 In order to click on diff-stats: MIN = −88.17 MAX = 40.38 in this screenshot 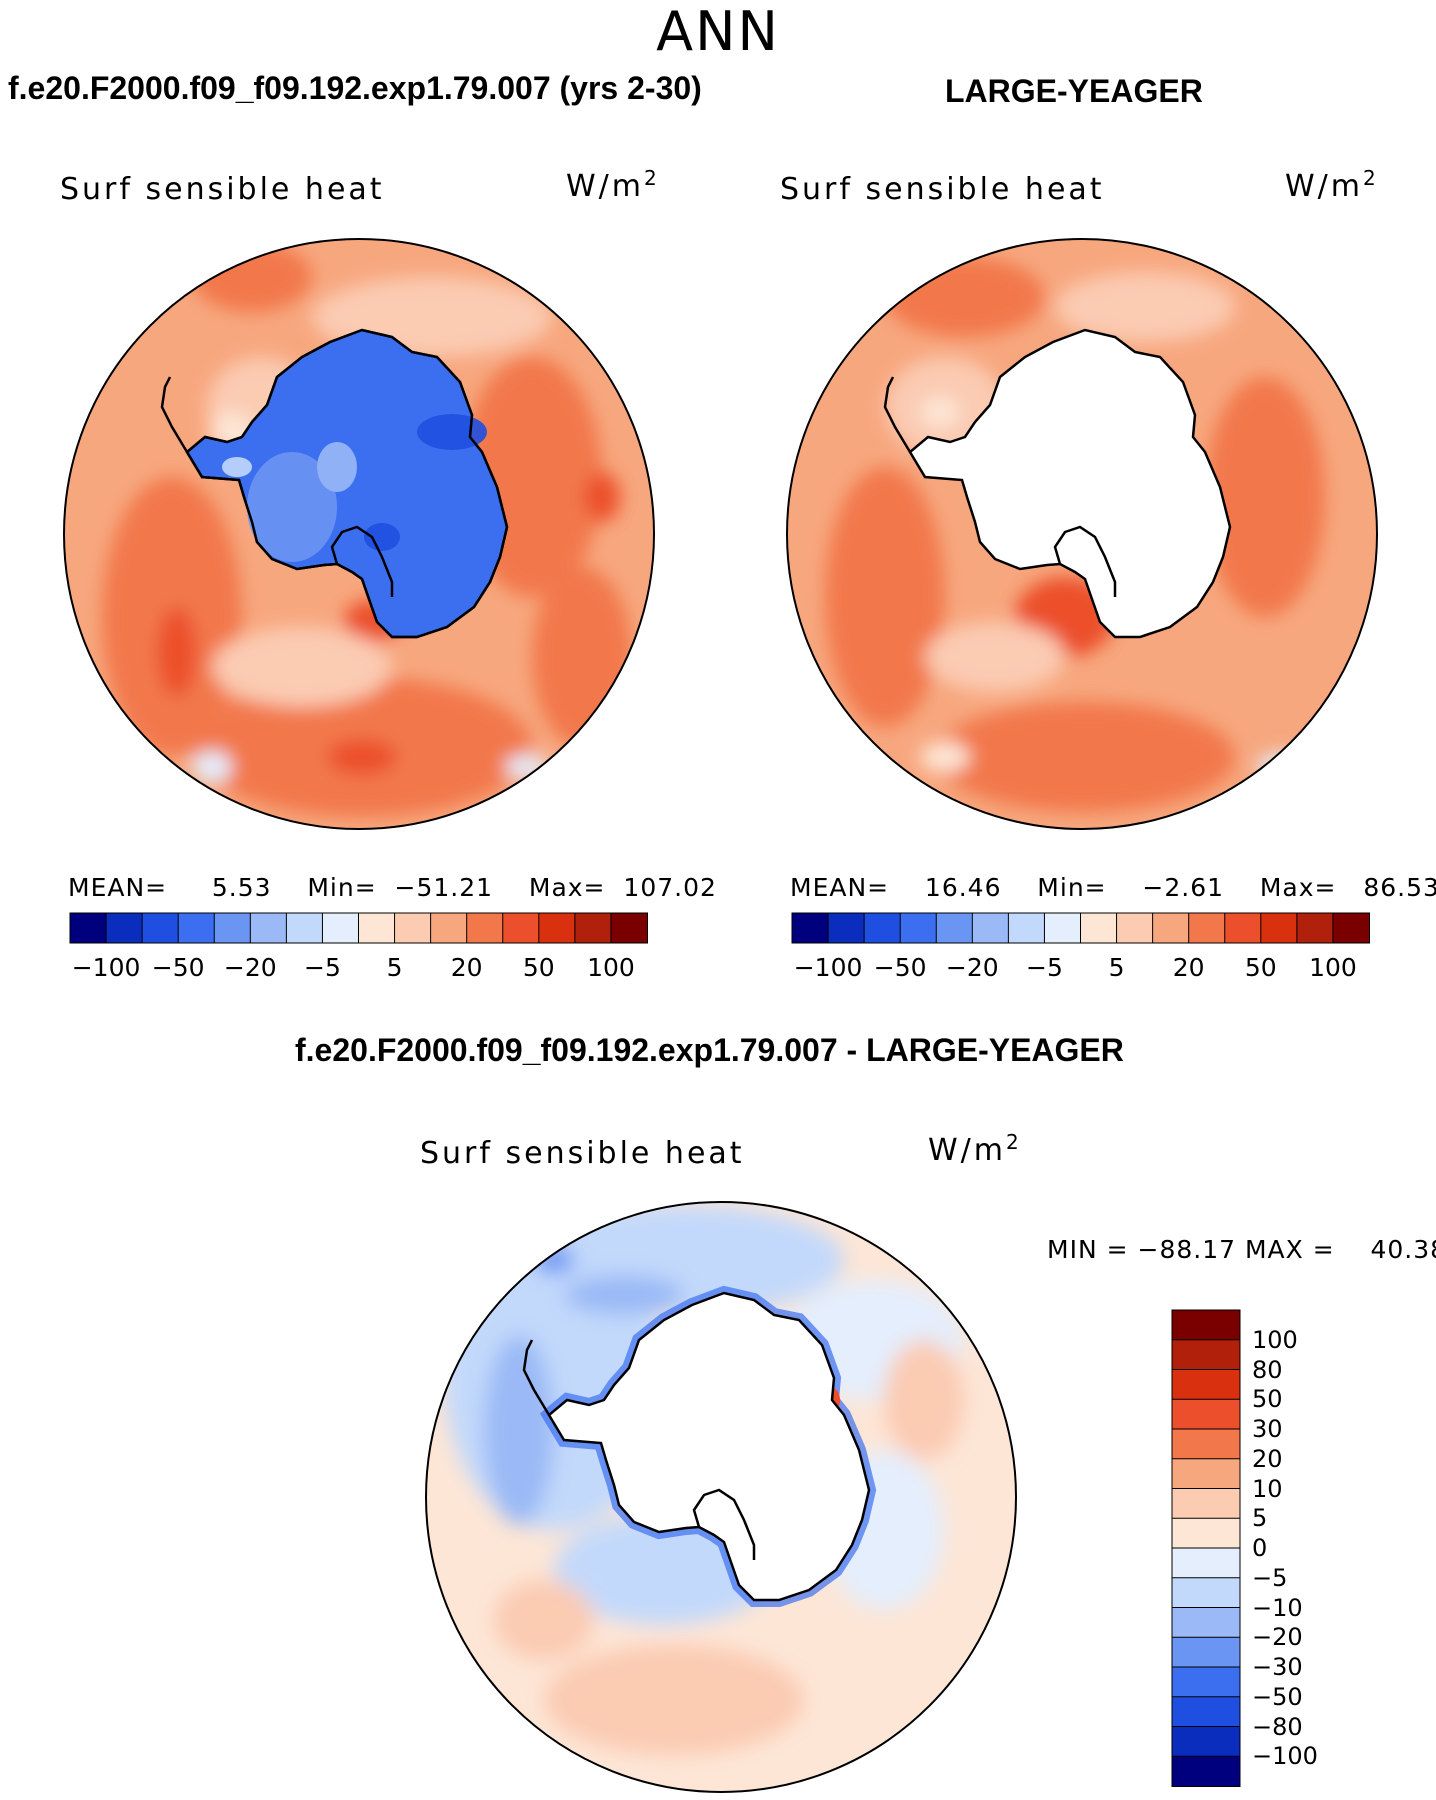, I will do `click(1241, 1249)`.